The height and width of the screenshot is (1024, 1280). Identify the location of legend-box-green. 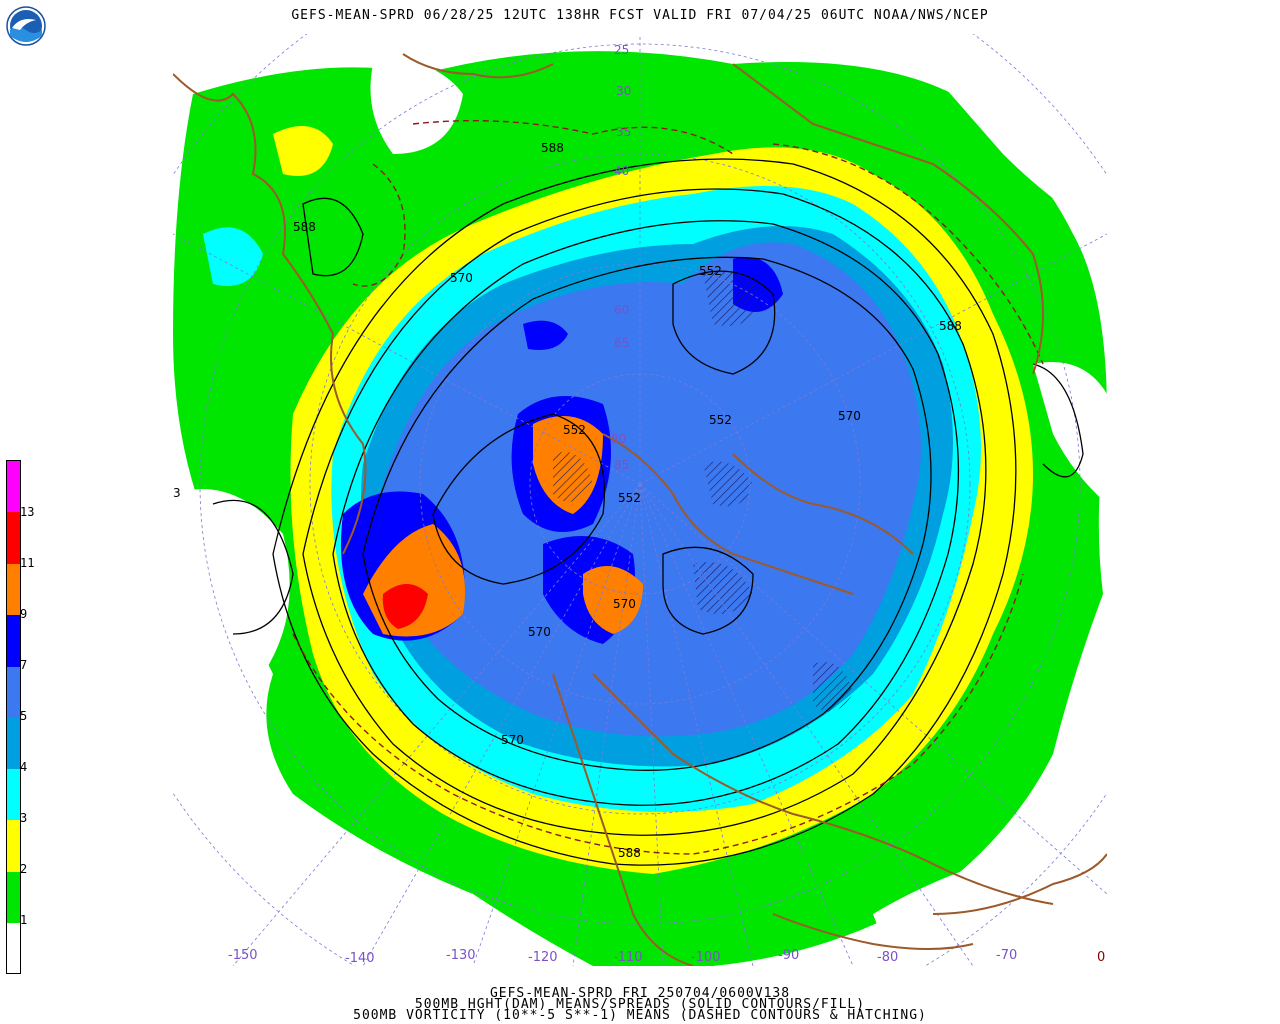
(13, 897).